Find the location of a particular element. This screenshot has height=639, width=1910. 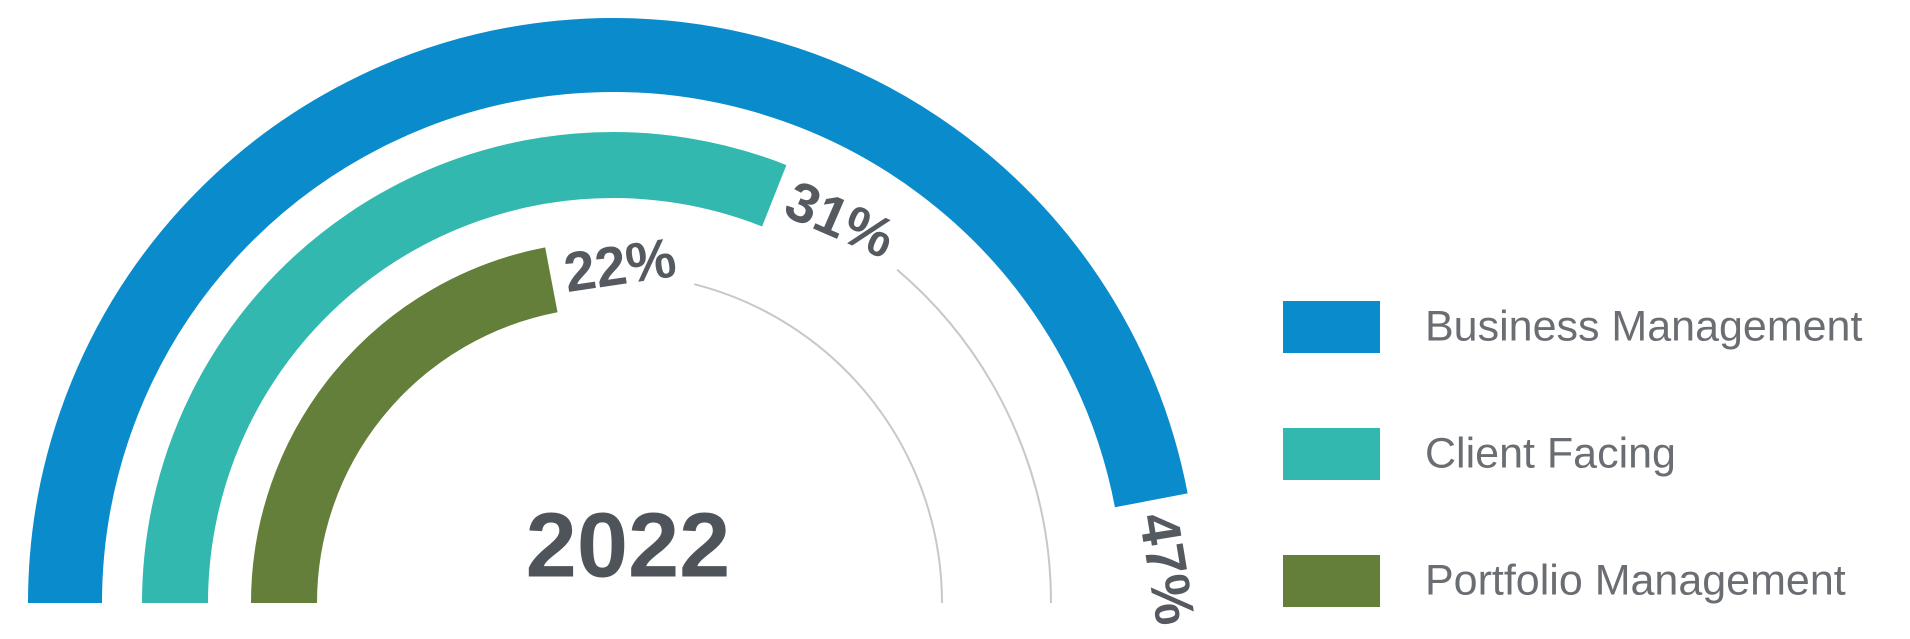

radial-bar is located at coordinates (404, 425).